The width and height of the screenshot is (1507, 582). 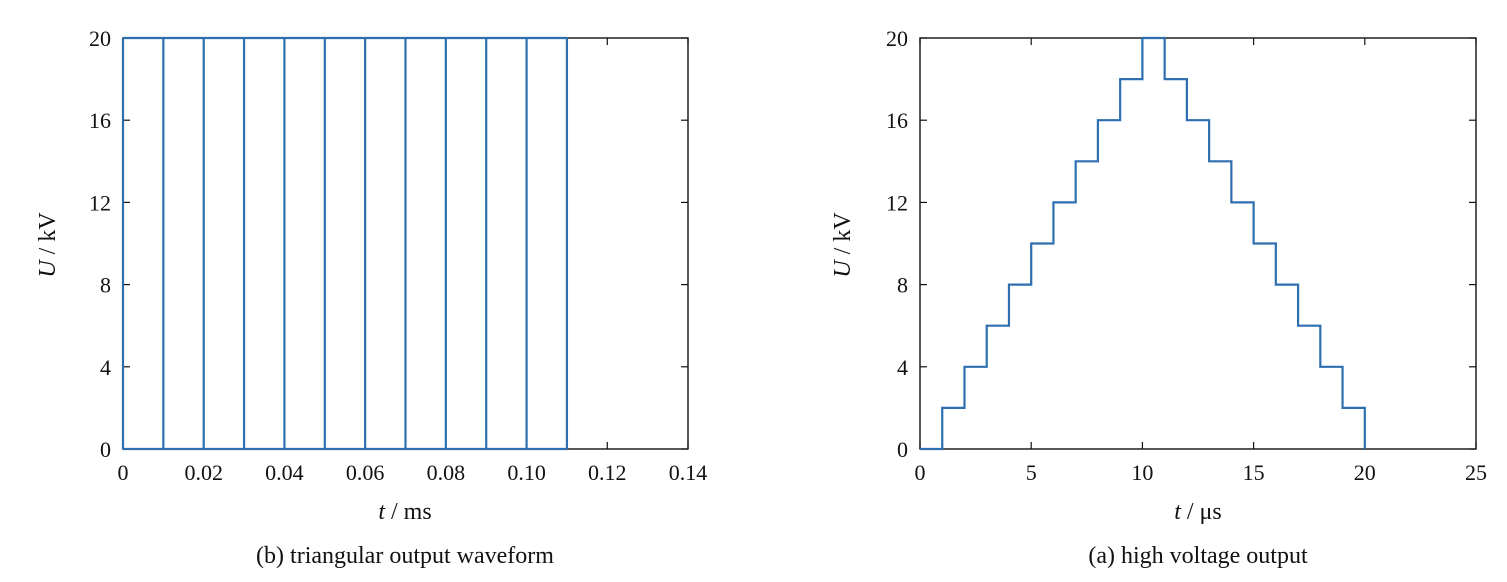 What do you see at coordinates (607, 472) in the screenshot?
I see `x-tick-label: 0.12` at bounding box center [607, 472].